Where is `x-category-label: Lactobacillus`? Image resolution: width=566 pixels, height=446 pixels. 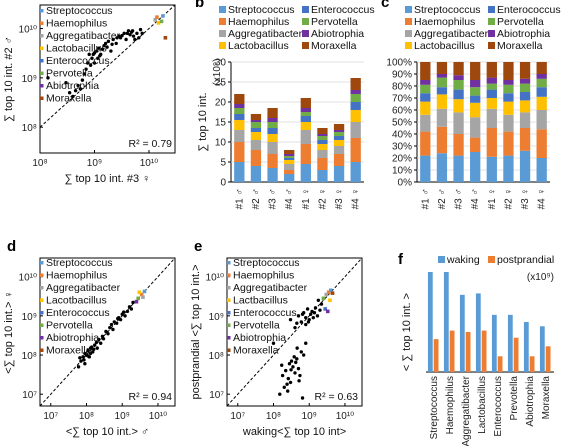
x-category-label: Lactobacillus is located at coordinates (482, 405).